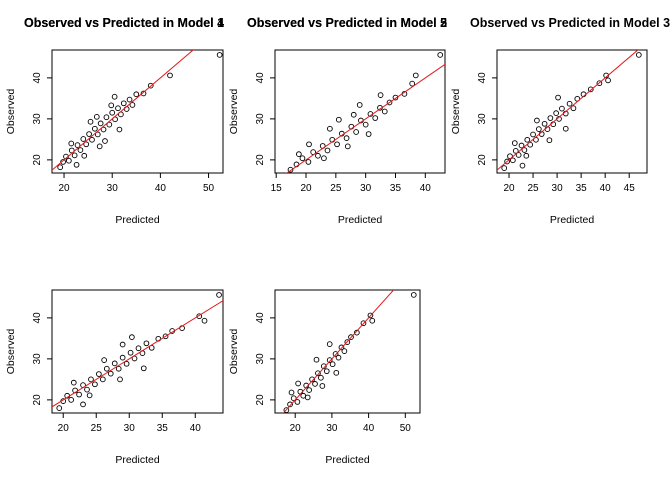 The height and width of the screenshot is (480, 672). I want to click on x-tick-label: 20, so click(306, 188).